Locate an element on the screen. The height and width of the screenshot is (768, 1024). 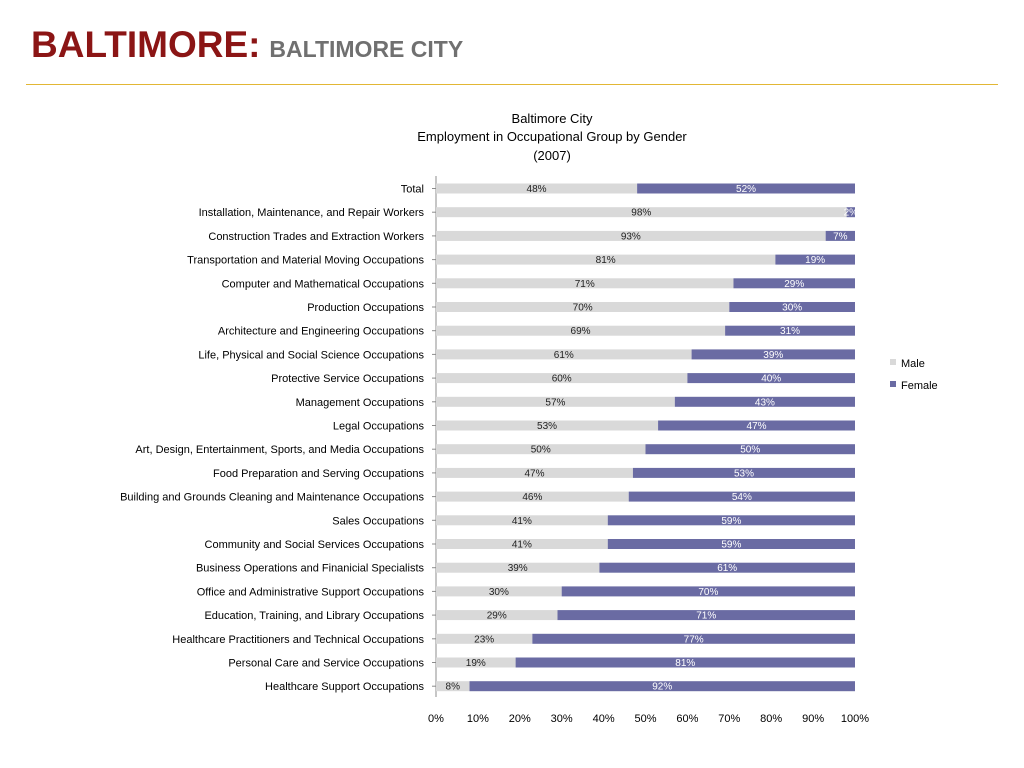
data-label-male: 8% is located at coordinates (453, 687).